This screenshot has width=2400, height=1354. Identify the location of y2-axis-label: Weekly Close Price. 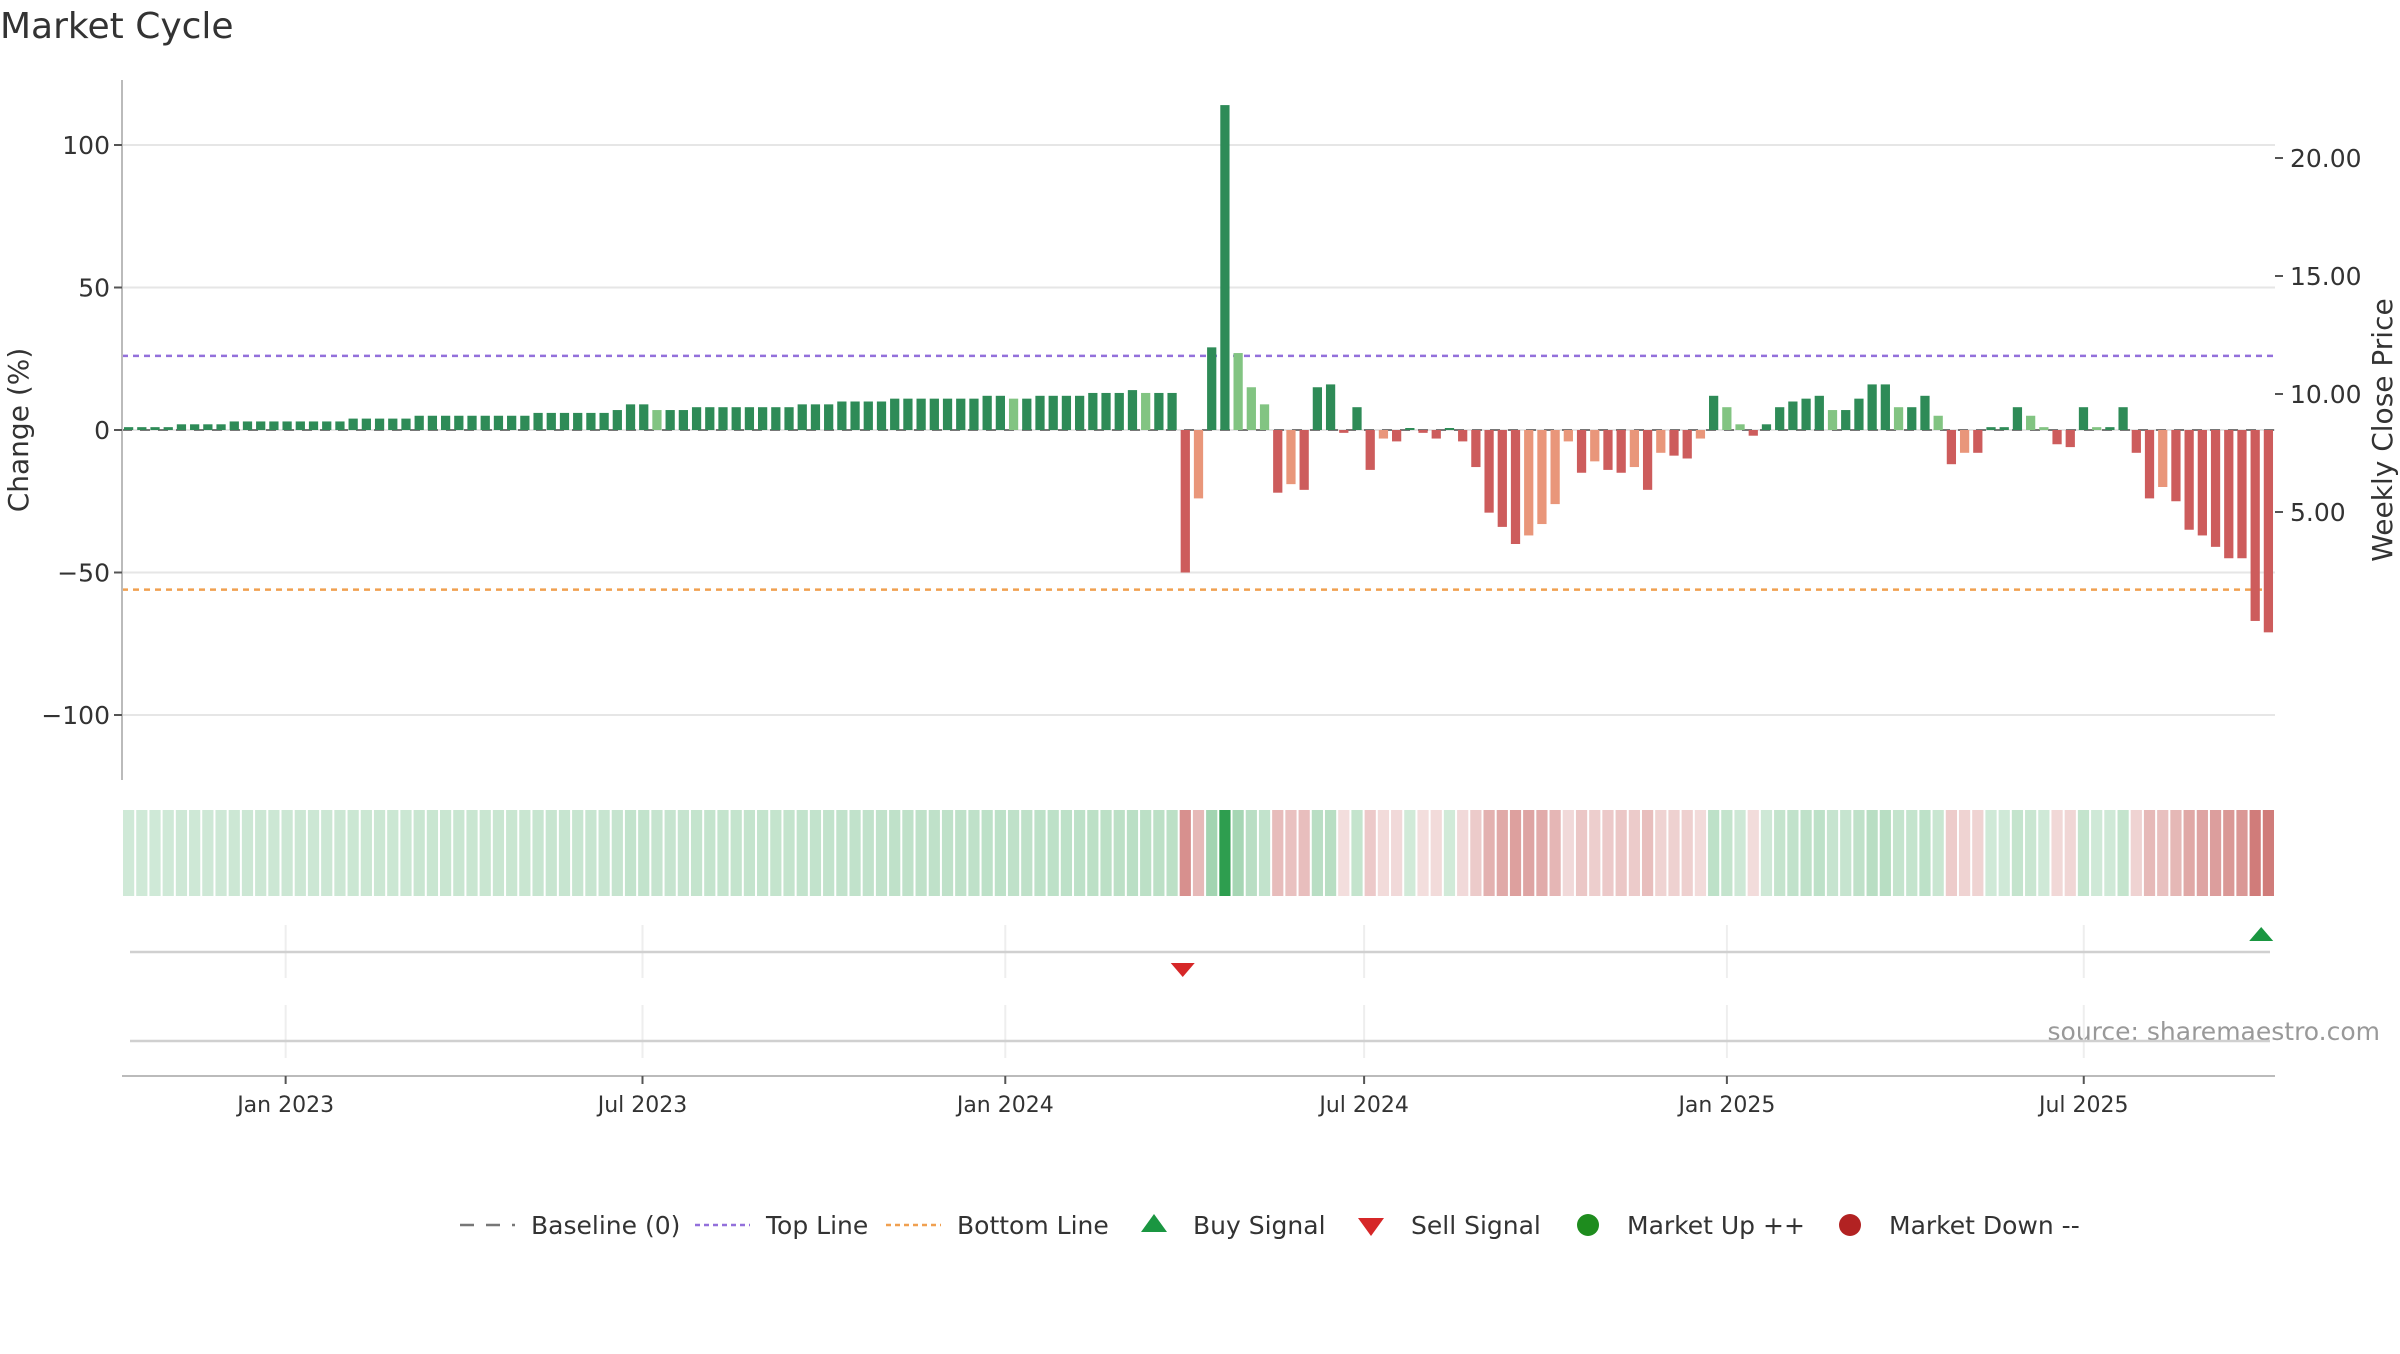
(2382, 429).